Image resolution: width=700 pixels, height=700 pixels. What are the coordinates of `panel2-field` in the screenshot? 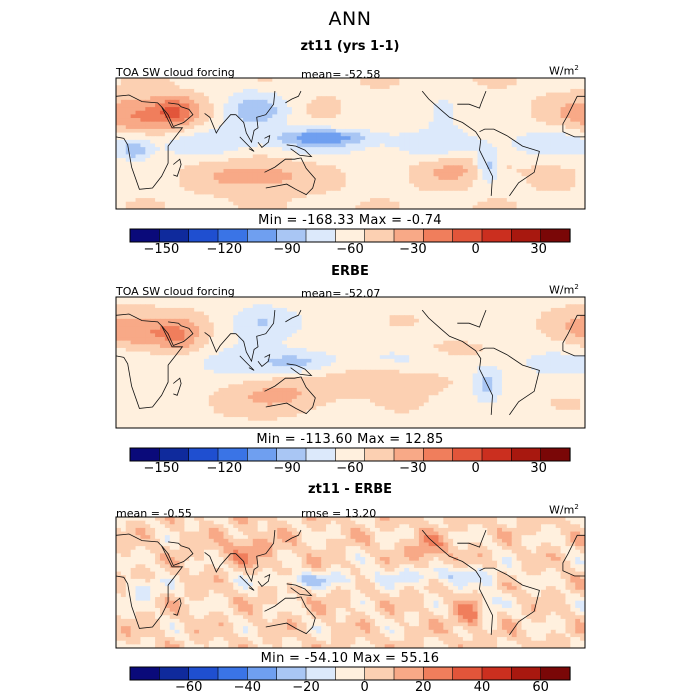 It's located at (350, 362).